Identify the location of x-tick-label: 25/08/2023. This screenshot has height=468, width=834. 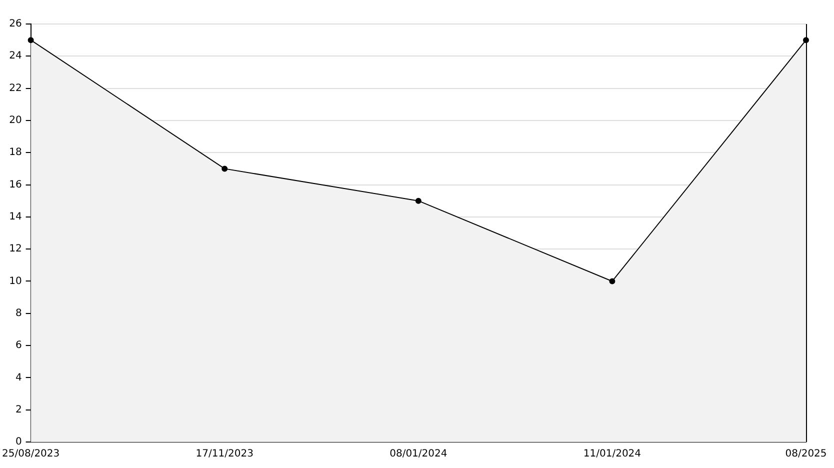
(31, 454).